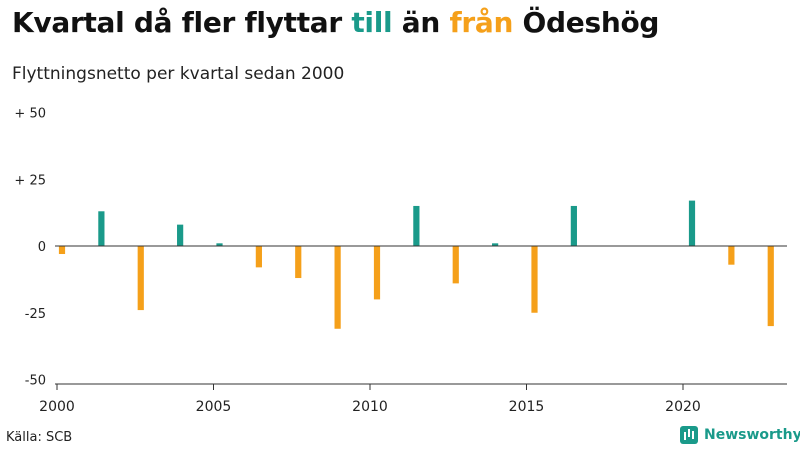 The height and width of the screenshot is (450, 800). What do you see at coordinates (39, 437) in the screenshot?
I see `source-note: Källa: SCB` at bounding box center [39, 437].